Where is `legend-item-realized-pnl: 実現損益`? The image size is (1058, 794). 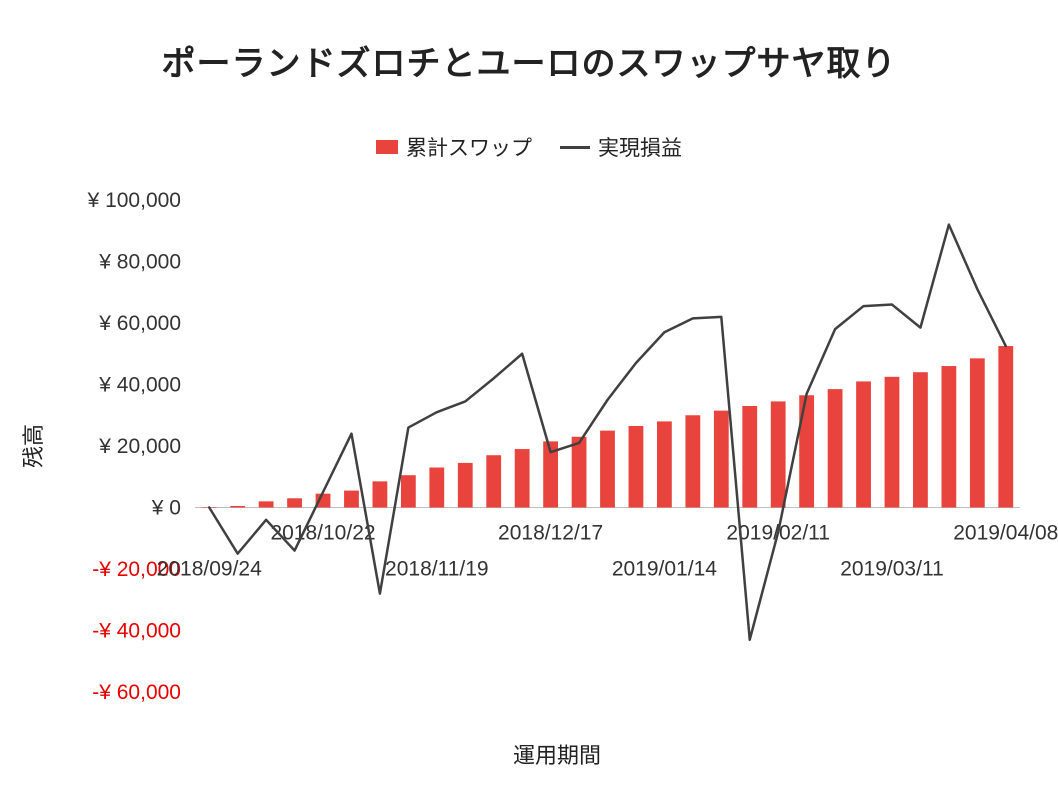 legend-item-realized-pnl: 実現損益 is located at coordinates (621, 147).